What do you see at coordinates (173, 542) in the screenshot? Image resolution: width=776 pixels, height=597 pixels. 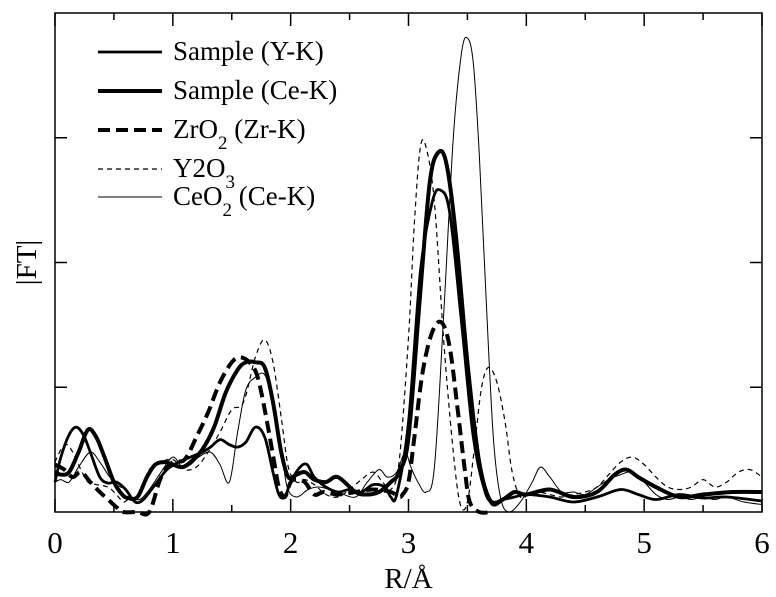 I see `x-tick-label: 1` at bounding box center [173, 542].